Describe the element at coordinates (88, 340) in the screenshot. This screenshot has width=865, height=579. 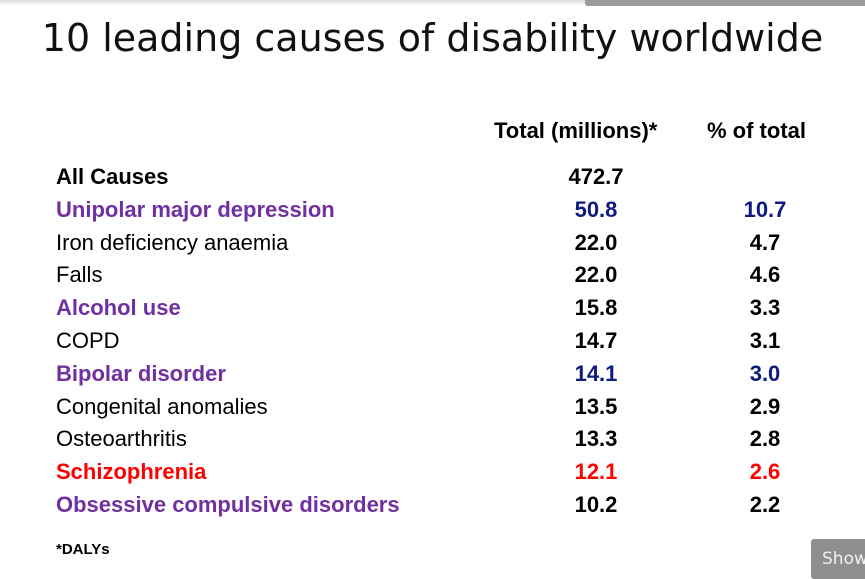
I see `cause-label: COPD` at that location.